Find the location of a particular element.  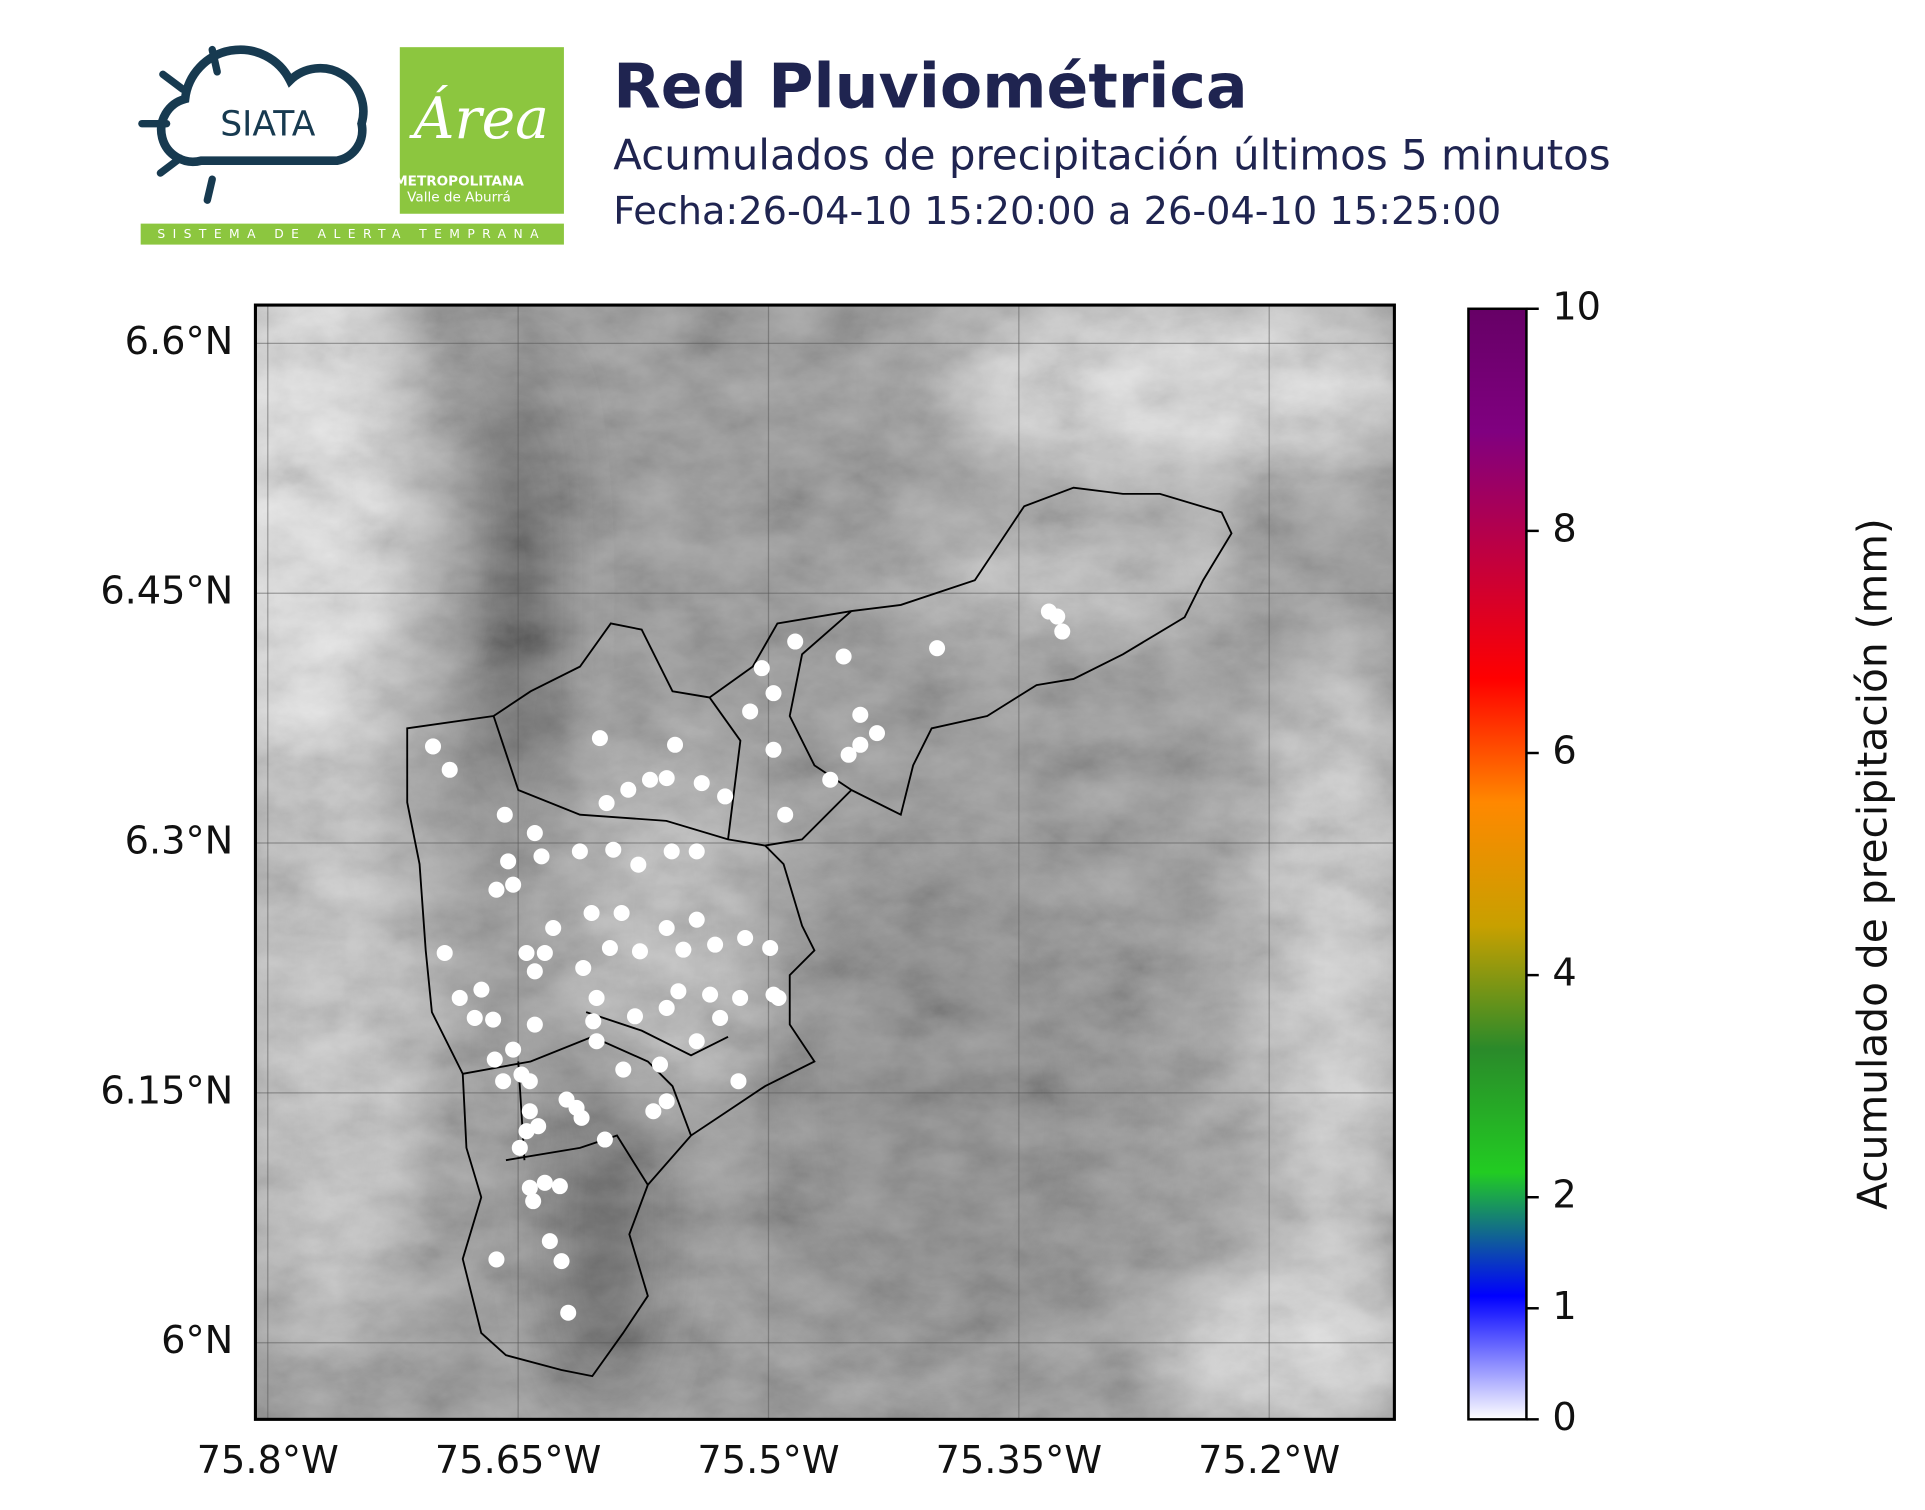

y-tick-label: 6°N is located at coordinates (197, 1340).